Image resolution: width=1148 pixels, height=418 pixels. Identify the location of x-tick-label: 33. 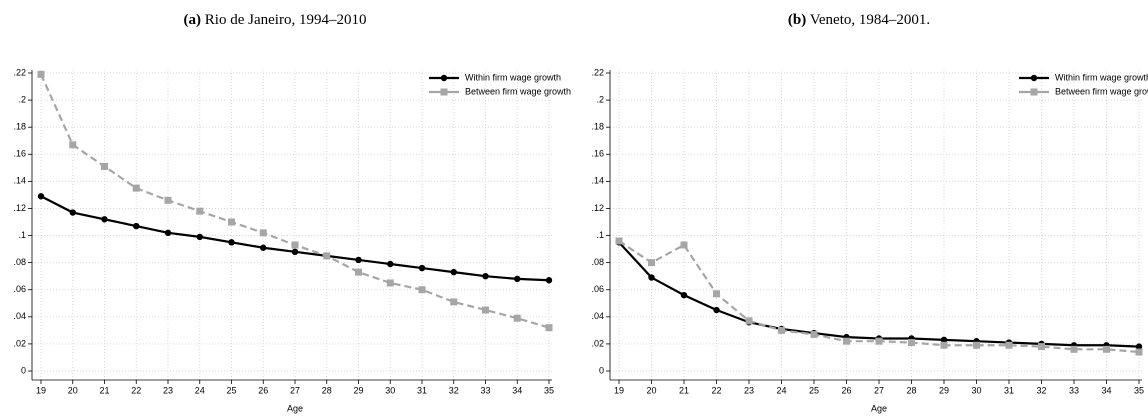
(485, 390).